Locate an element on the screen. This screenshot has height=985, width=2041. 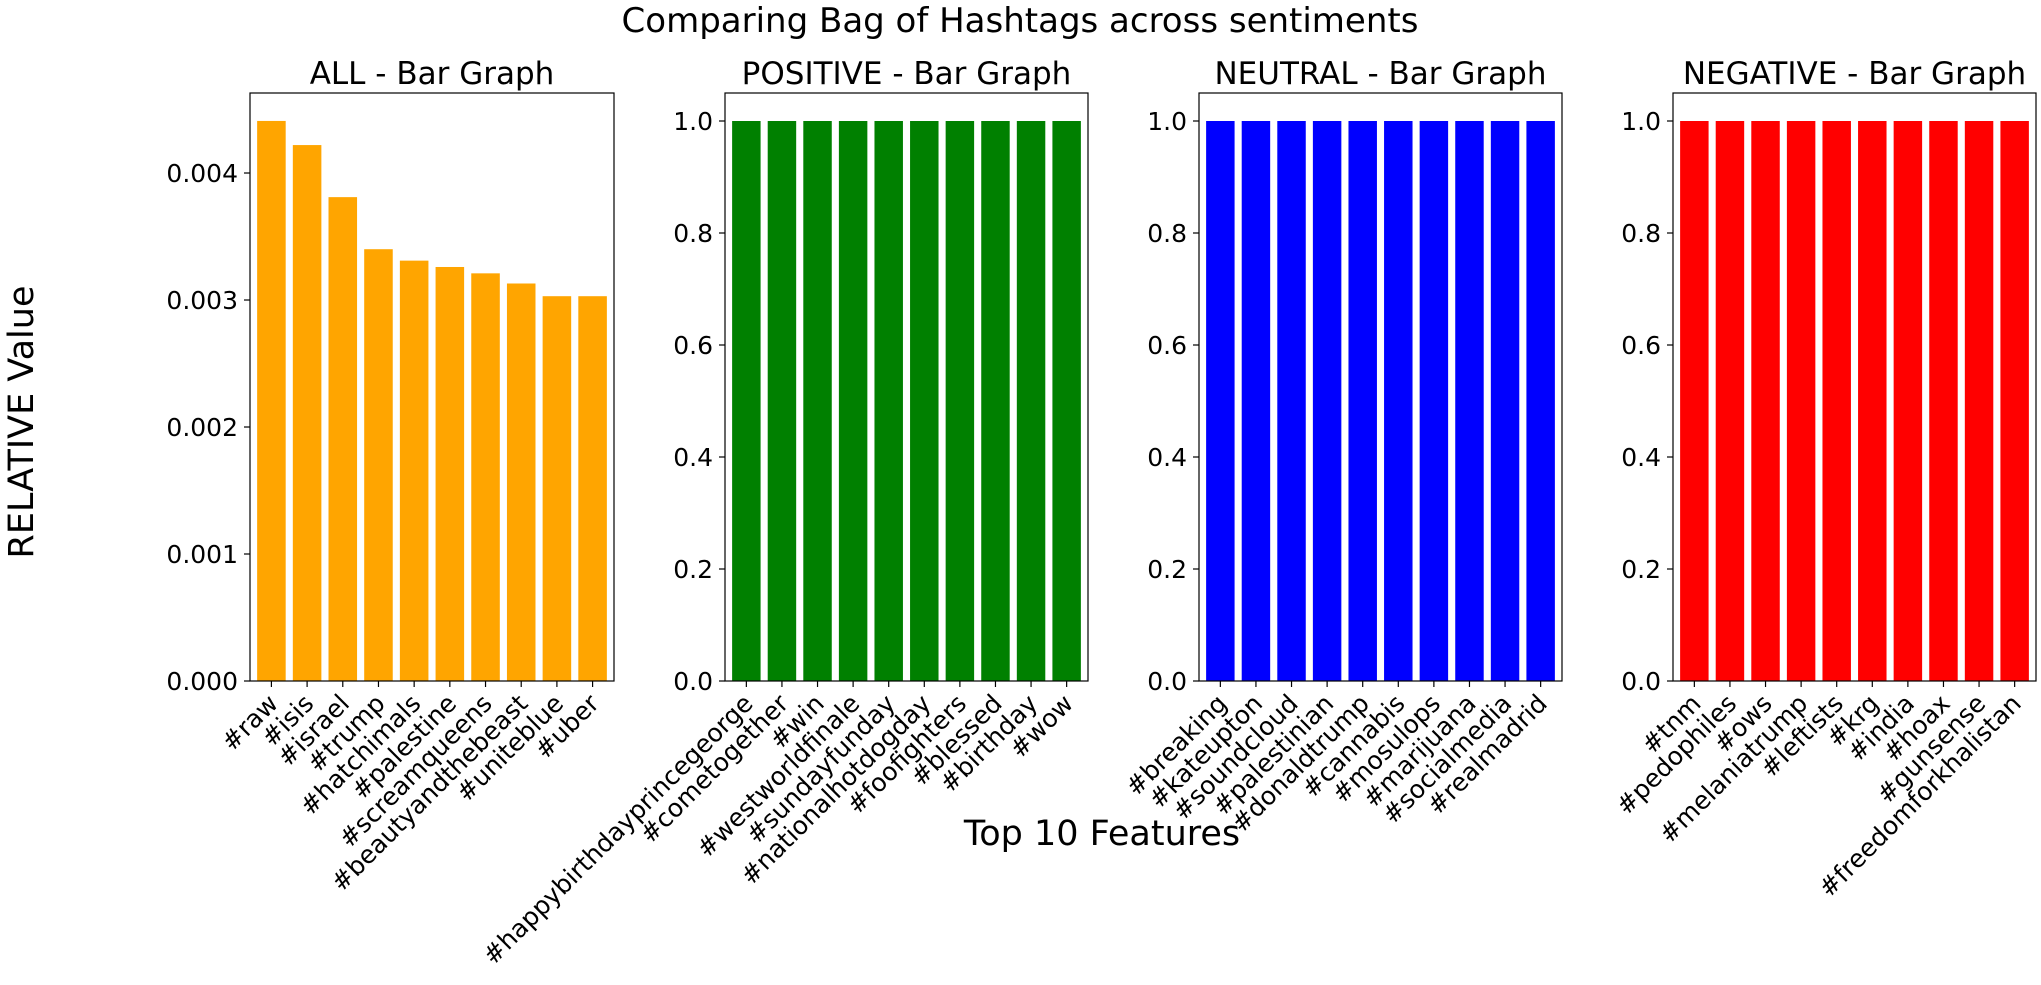
y-tick-label-neutral: 0.8 is located at coordinates (1167, 233).